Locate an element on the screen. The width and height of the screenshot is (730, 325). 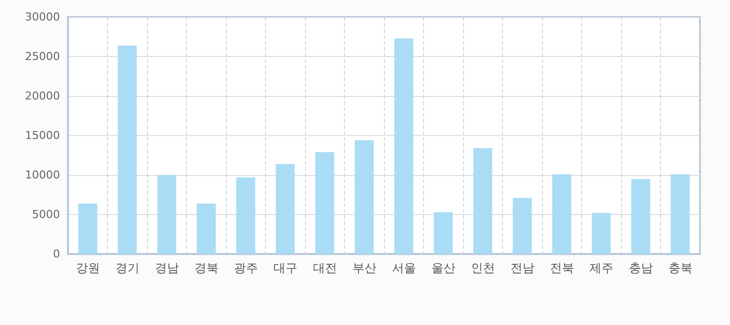
y-tick-label: 30000 is located at coordinates (42, 17).